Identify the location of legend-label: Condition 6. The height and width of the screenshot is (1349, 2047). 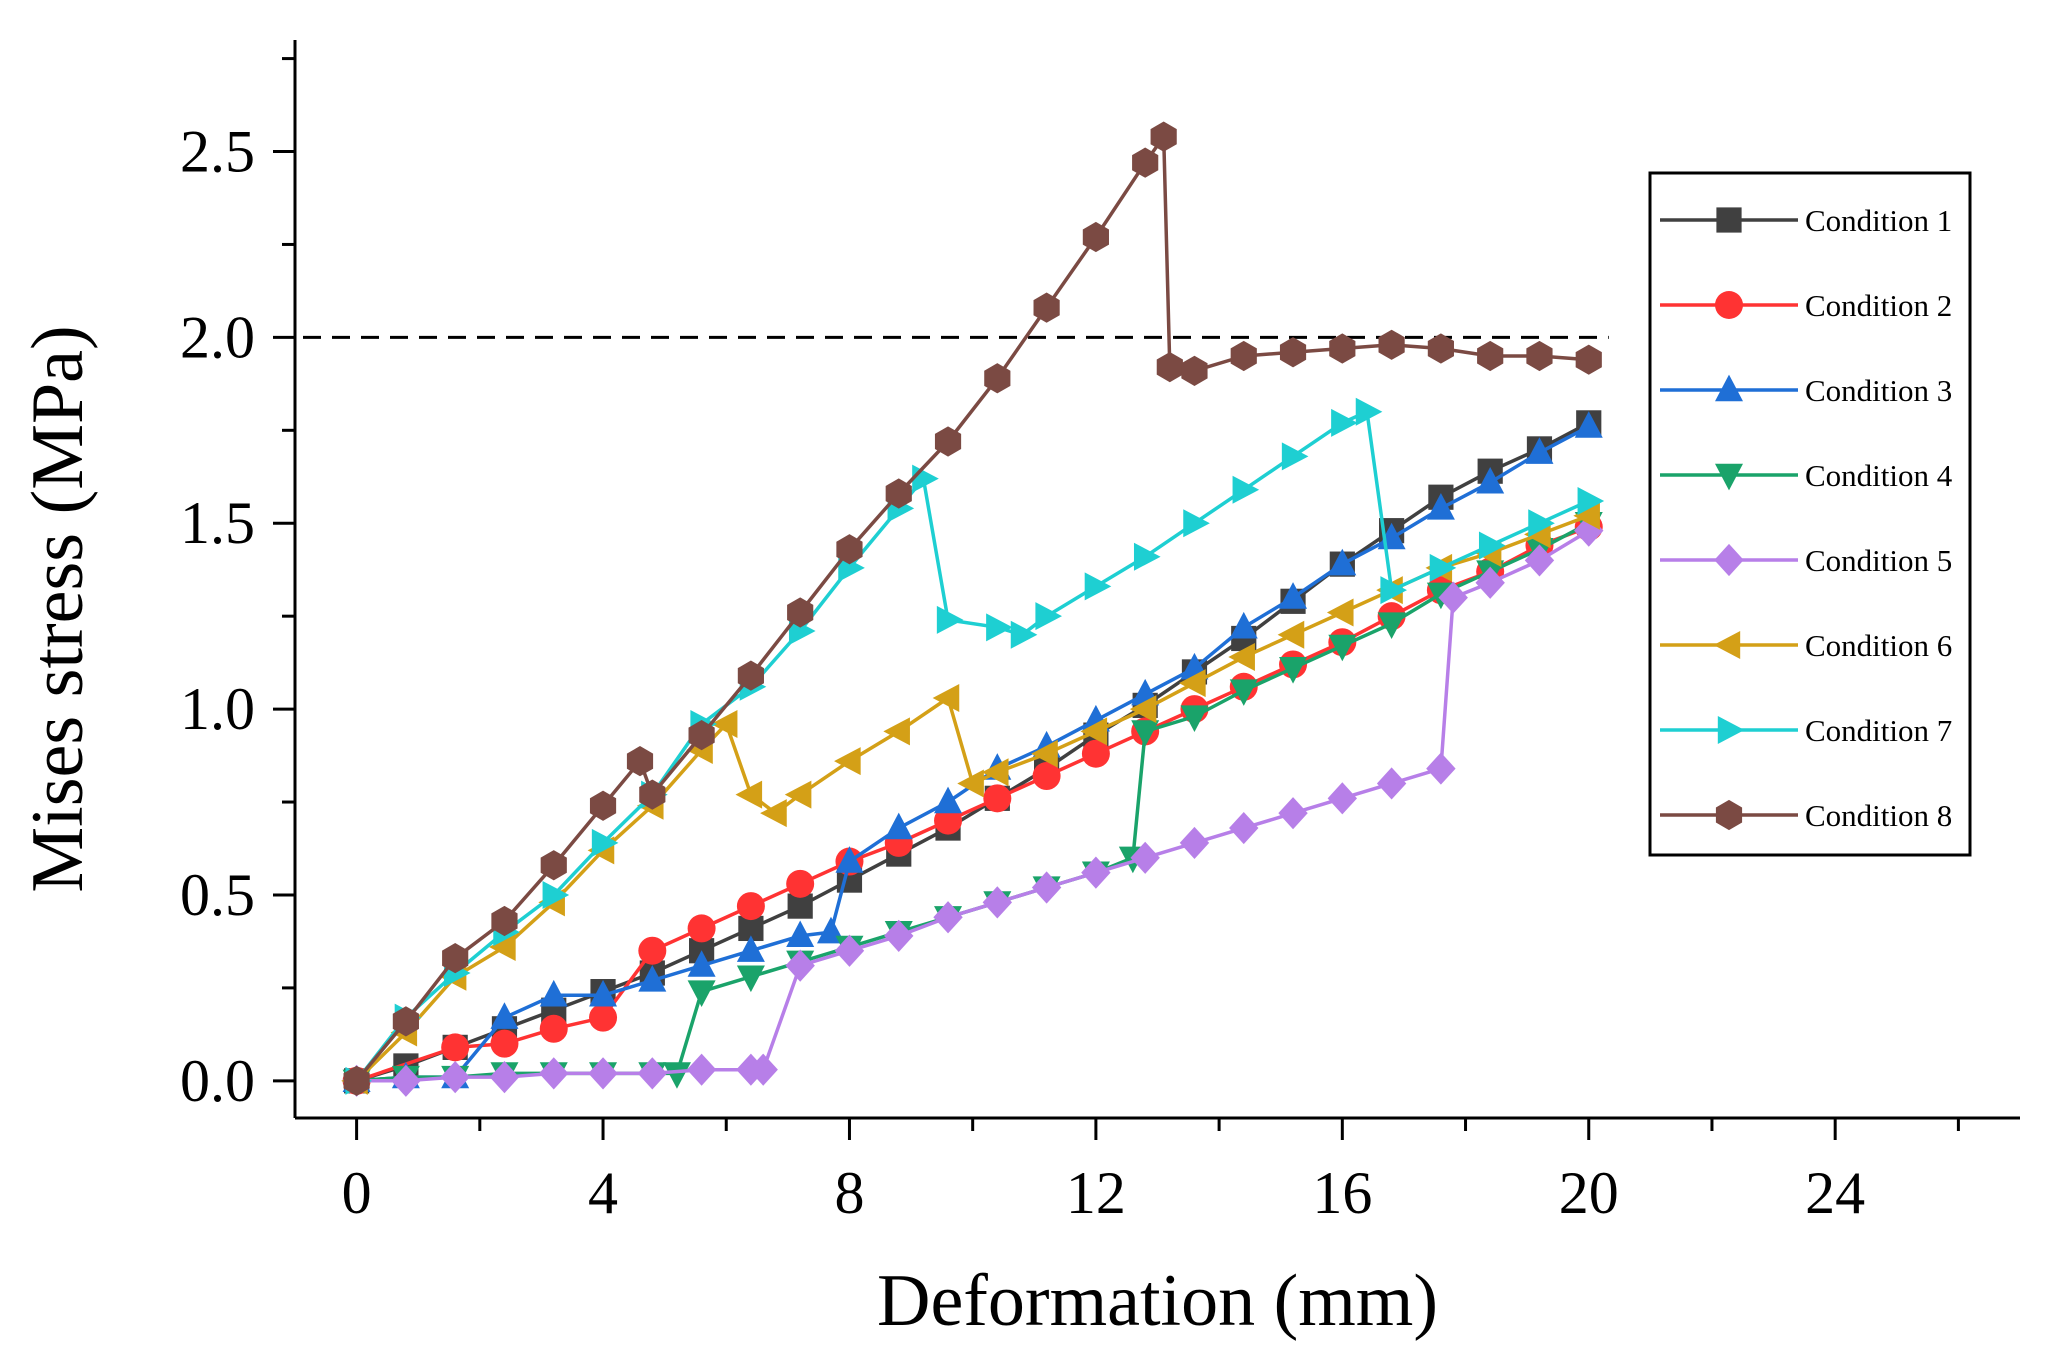
(1878, 645).